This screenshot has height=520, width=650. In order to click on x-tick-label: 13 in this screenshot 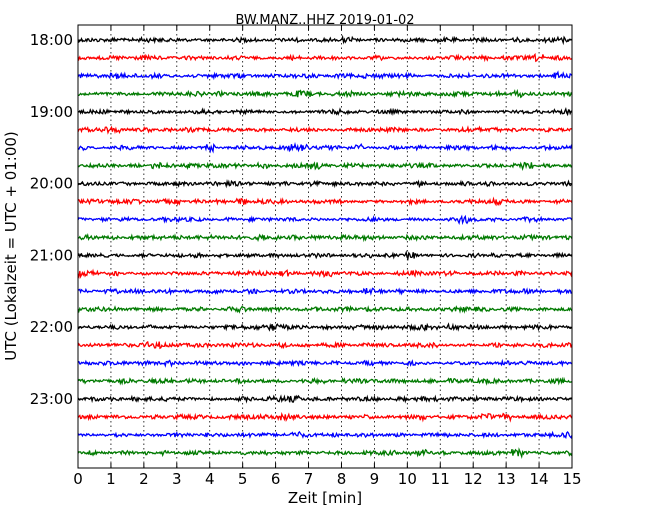, I will do `click(506, 479)`.